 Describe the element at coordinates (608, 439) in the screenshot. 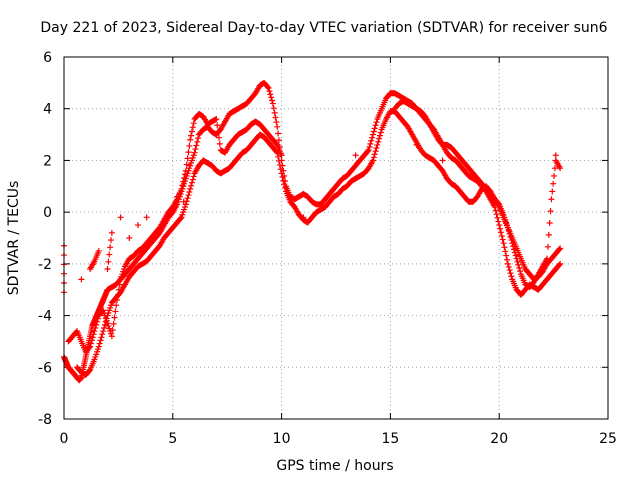

I see `x-tick-label: 25` at that location.